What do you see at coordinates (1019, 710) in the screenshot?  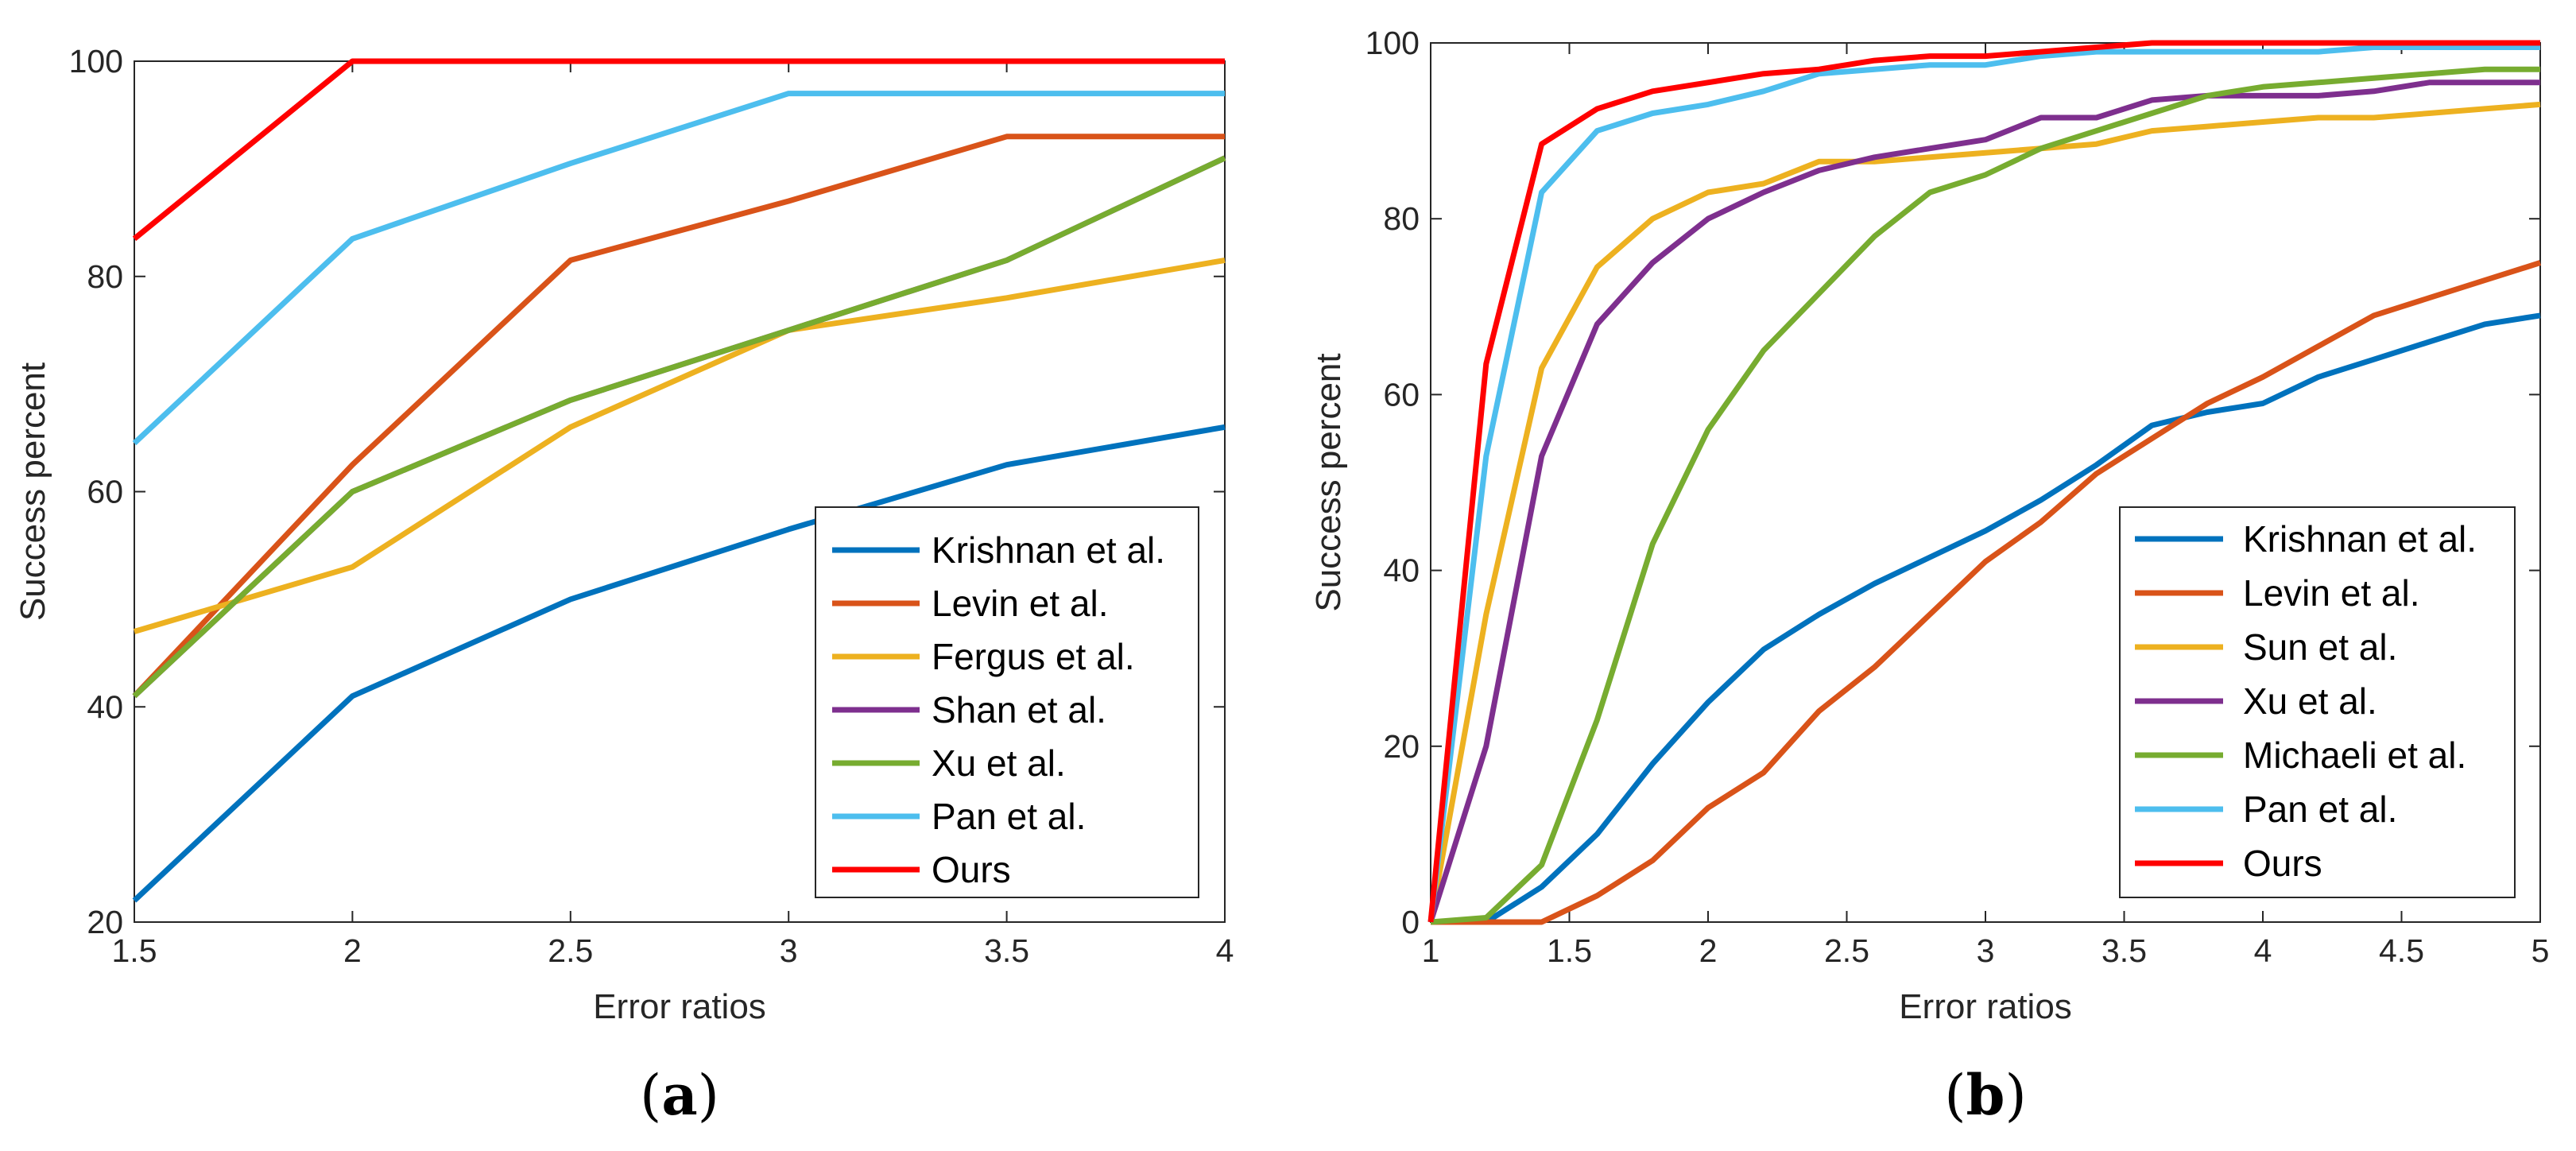 I see `legend-entry-label: Shan et al.` at bounding box center [1019, 710].